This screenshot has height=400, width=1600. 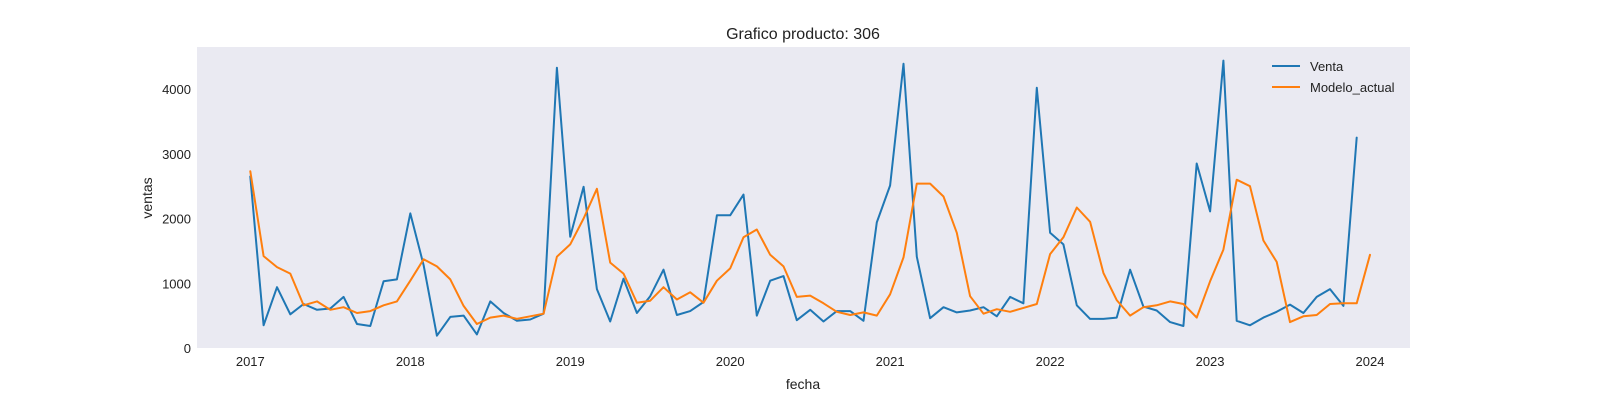 What do you see at coordinates (1370, 361) in the screenshot?
I see `x-tick-label: 2024` at bounding box center [1370, 361].